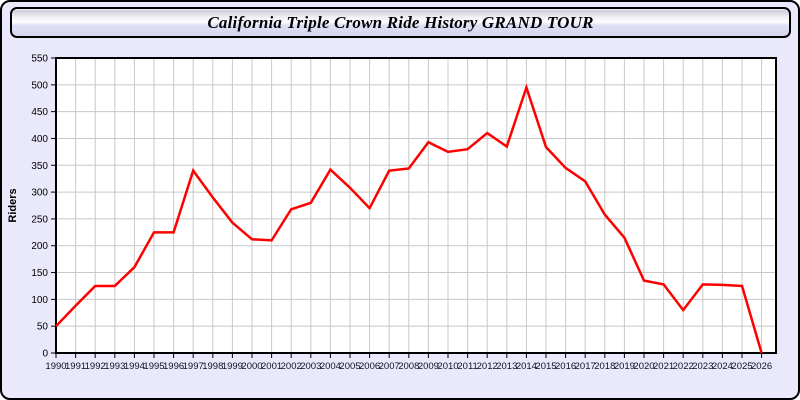 This screenshot has height=400, width=800. What do you see at coordinates (467, 366) in the screenshot?
I see `x-tick-label: 2011` at bounding box center [467, 366].